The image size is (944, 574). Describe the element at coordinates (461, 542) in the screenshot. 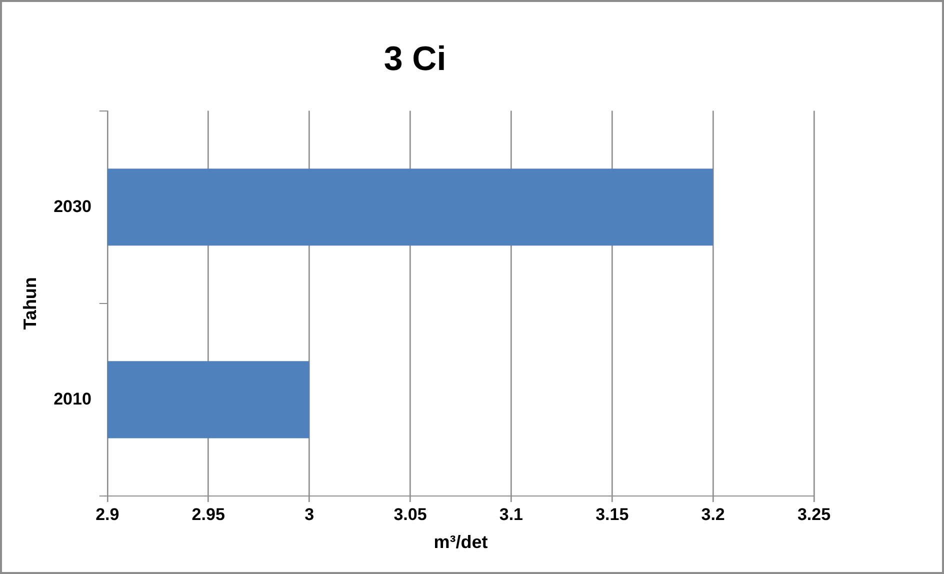

I see `x-axis-title: m³/det` at that location.